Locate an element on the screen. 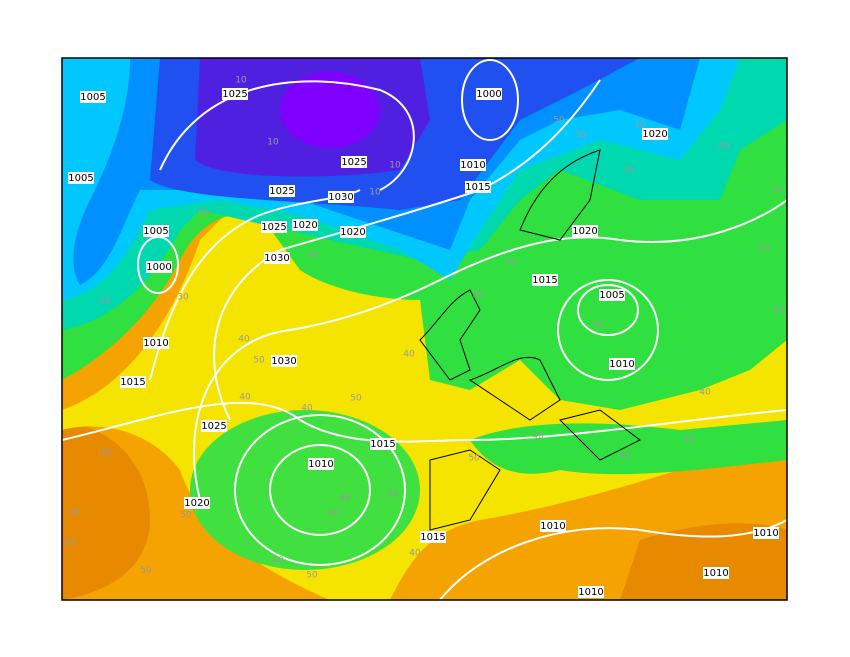 This screenshot has height=657, width=850. field-purple is located at coordinates (330, 110).